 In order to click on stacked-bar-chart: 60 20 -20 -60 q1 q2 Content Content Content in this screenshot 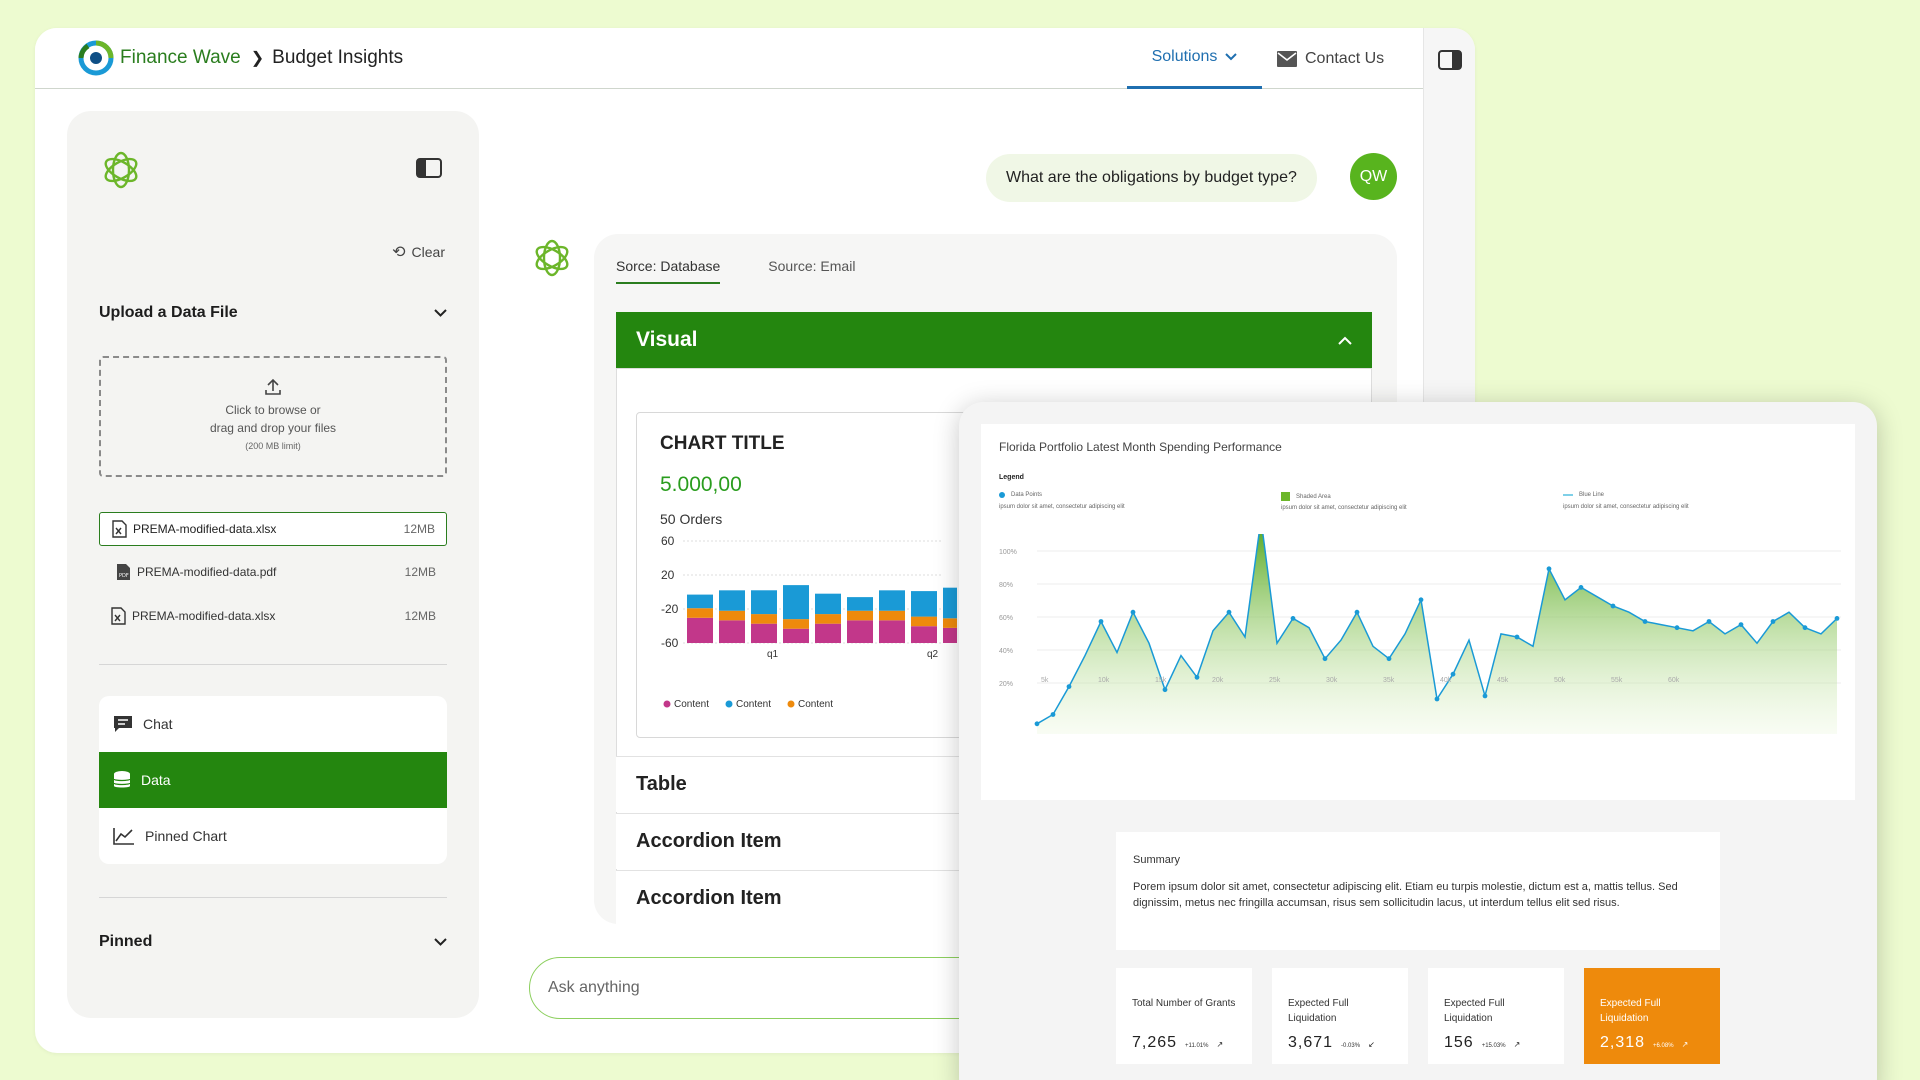, I will do `click(809, 622)`.